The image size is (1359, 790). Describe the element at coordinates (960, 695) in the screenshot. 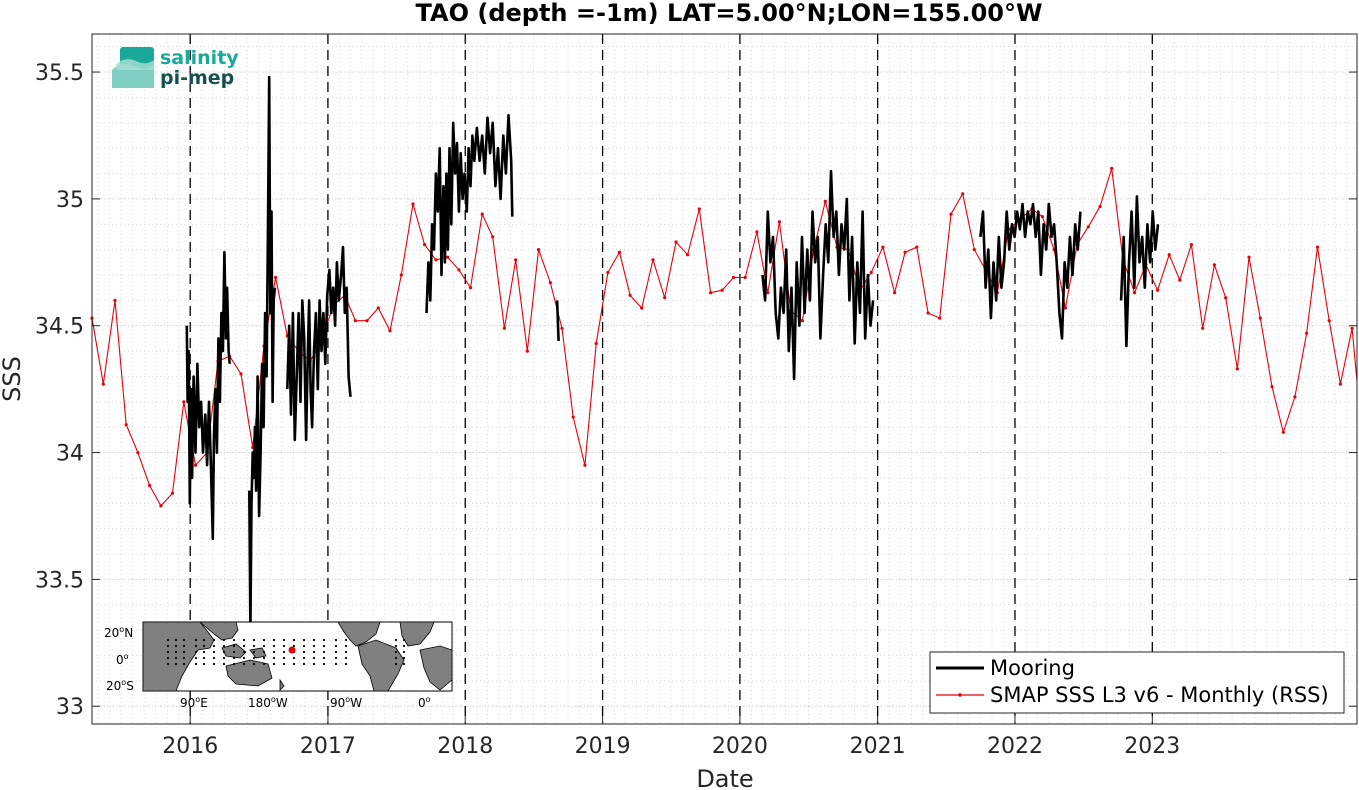

I see `legend-marker-smap` at that location.